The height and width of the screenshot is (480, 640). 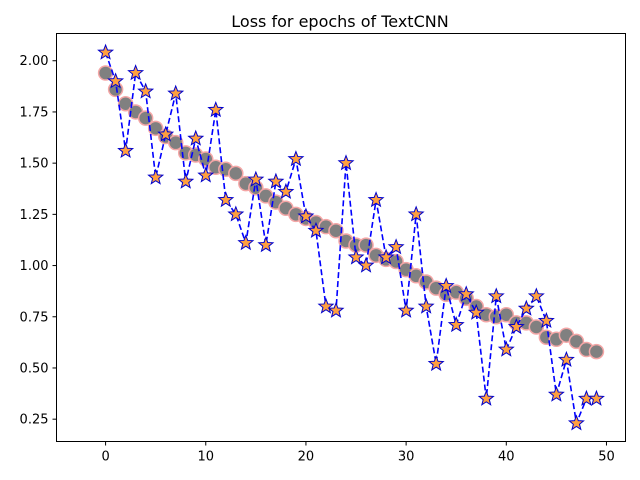 What do you see at coordinates (34, 368) in the screenshot?
I see `y-tick-label: 0.50` at bounding box center [34, 368].